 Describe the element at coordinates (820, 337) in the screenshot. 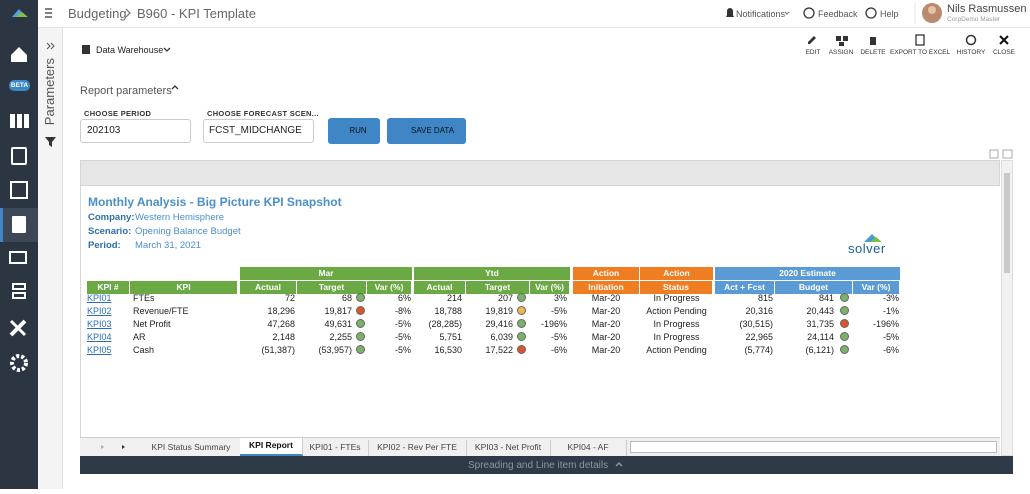

I see `table-cell: 24,114` at that location.